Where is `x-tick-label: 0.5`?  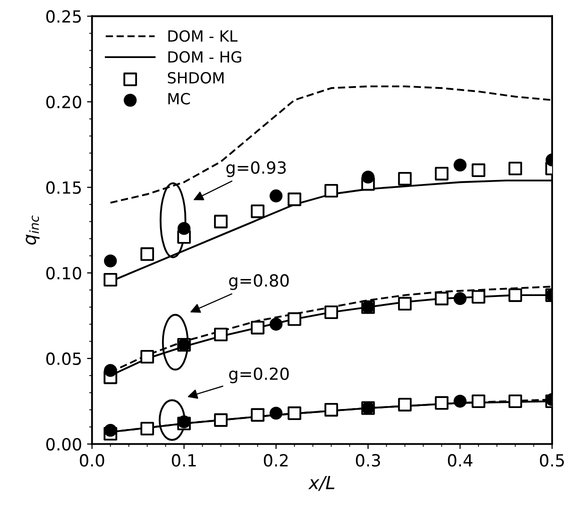
x-tick-label: 0.5 is located at coordinates (552, 460).